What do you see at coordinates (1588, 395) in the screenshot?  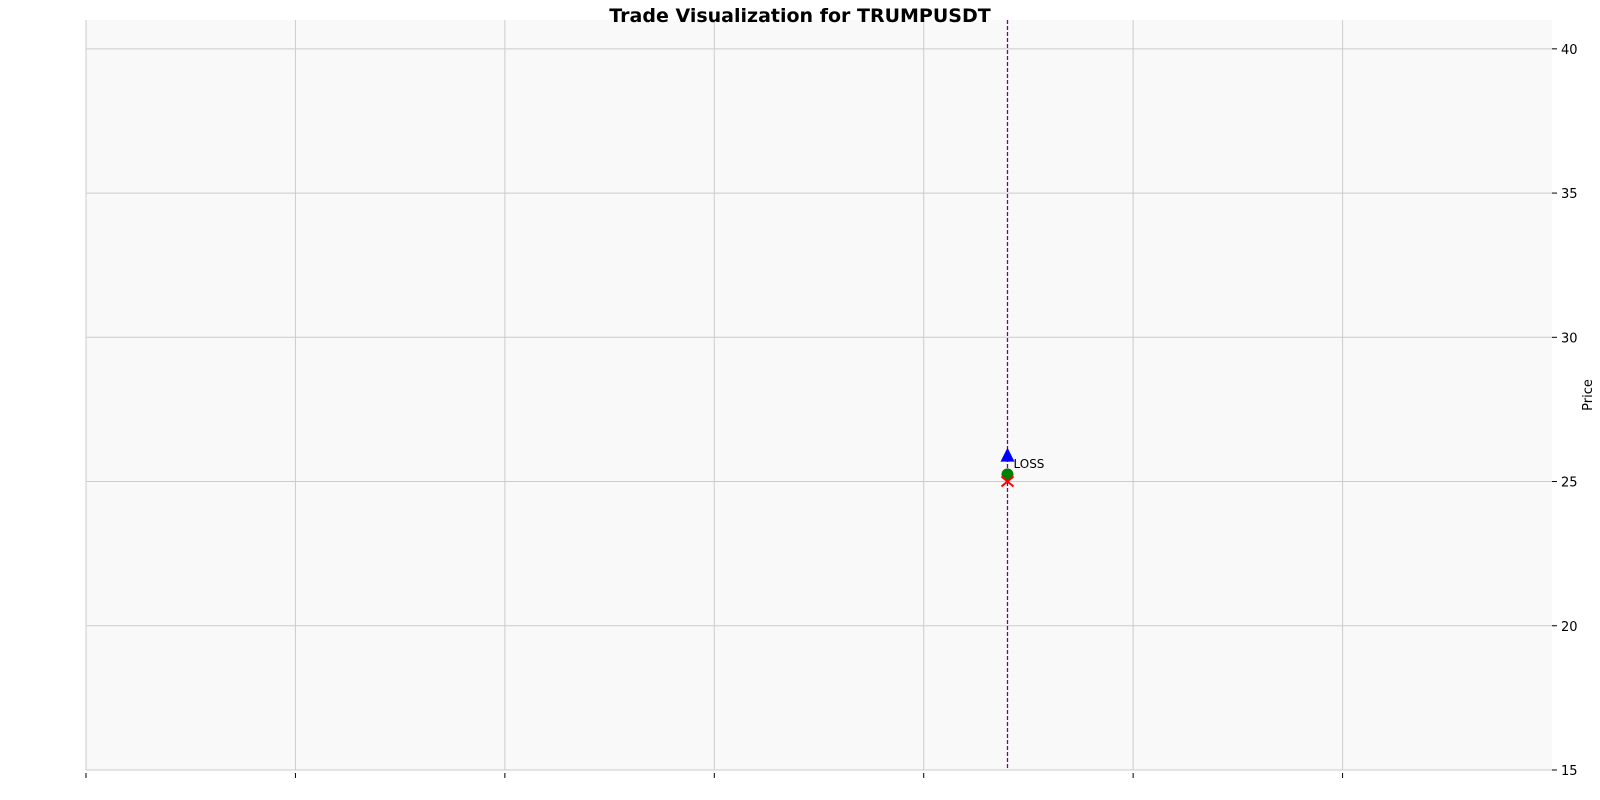 I see `y-axis-label: Price` at bounding box center [1588, 395].